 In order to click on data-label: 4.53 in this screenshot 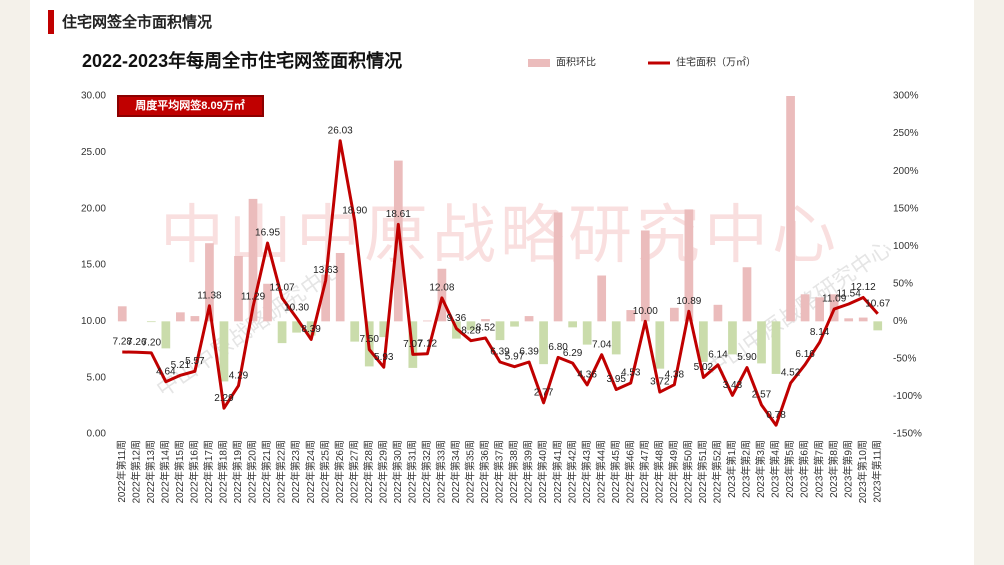, I will do `click(631, 373)`.